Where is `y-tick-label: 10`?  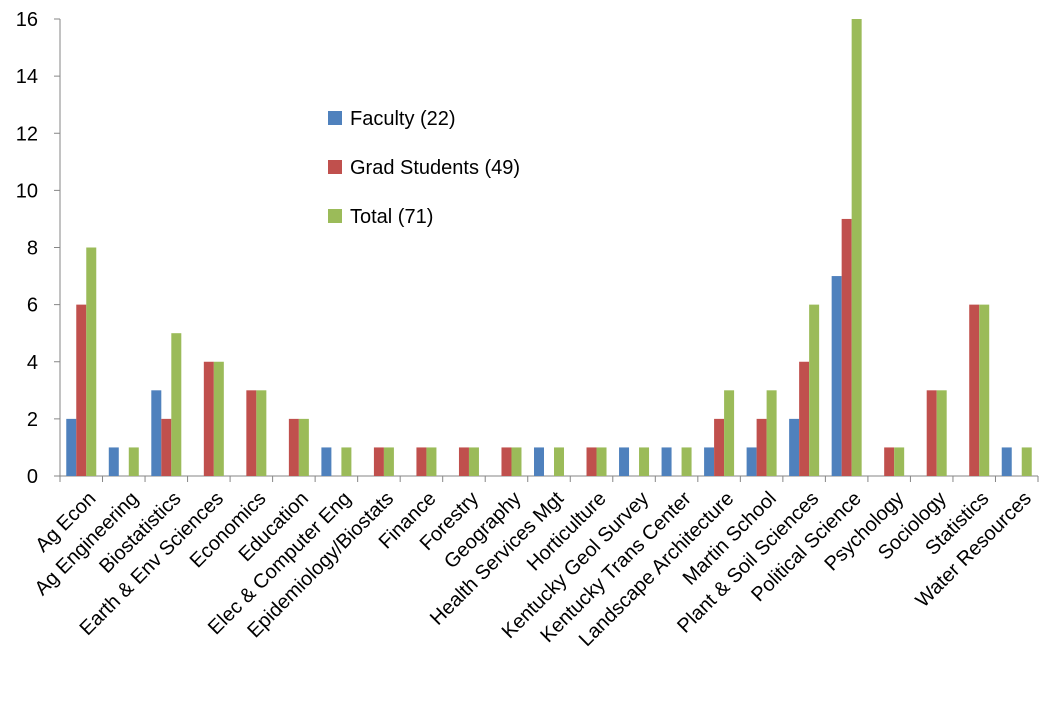
y-tick-label: 10 is located at coordinates (27, 191).